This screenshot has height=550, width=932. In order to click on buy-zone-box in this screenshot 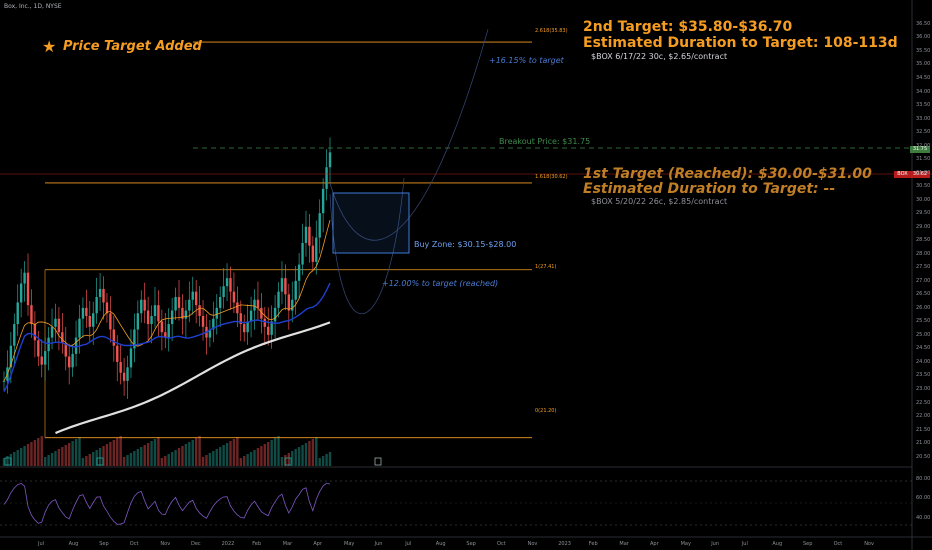, I will do `click(371, 223)`.